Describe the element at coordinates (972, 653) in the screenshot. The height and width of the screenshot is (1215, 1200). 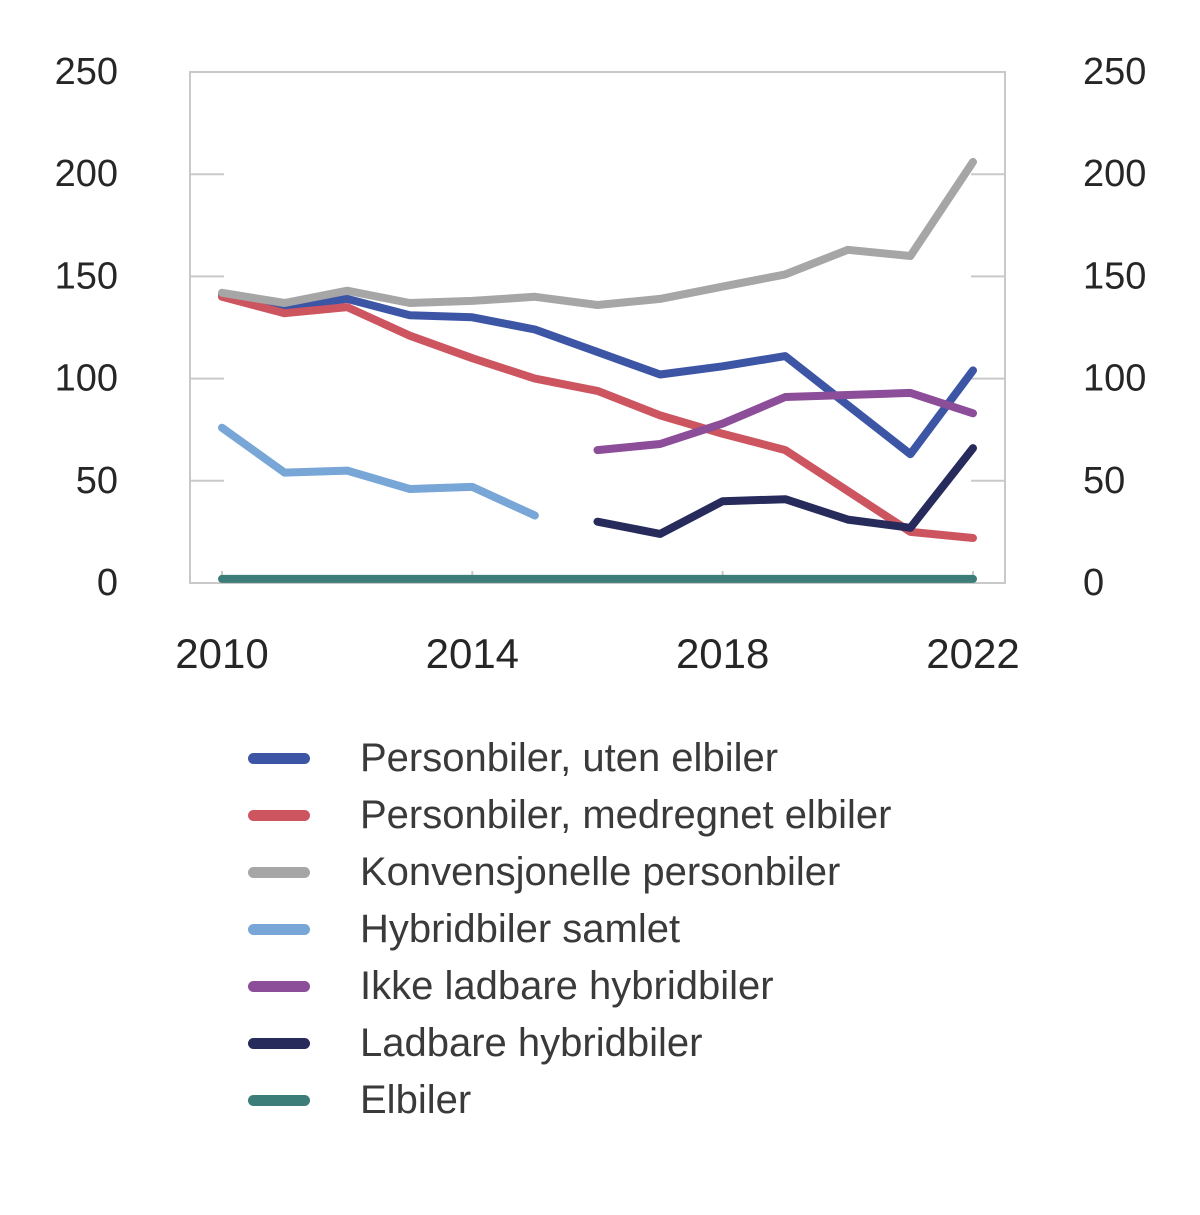
I see `svg-text: 2022` at that location.